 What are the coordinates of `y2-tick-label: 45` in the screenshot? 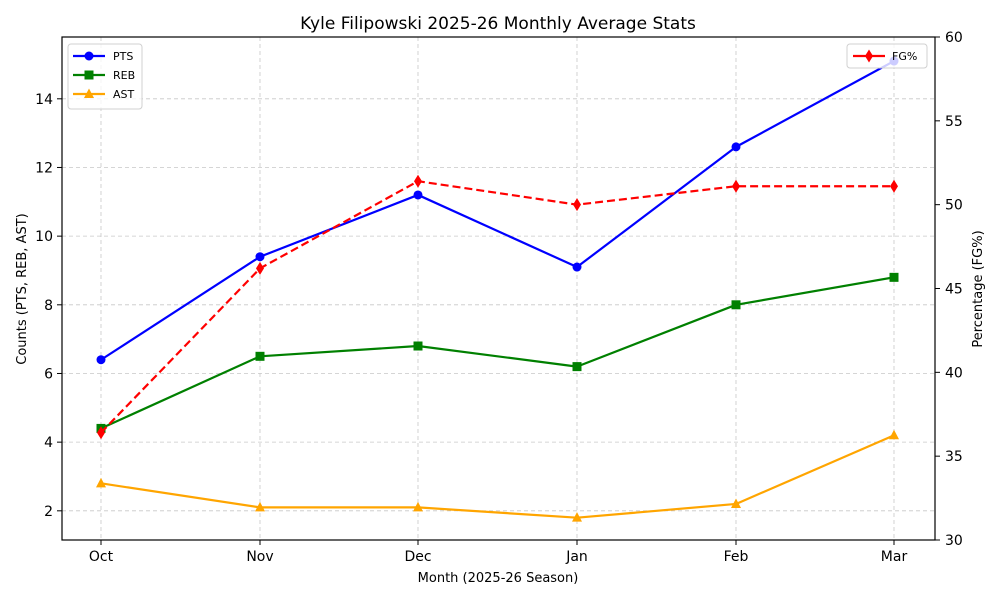 It's located at (954, 290).